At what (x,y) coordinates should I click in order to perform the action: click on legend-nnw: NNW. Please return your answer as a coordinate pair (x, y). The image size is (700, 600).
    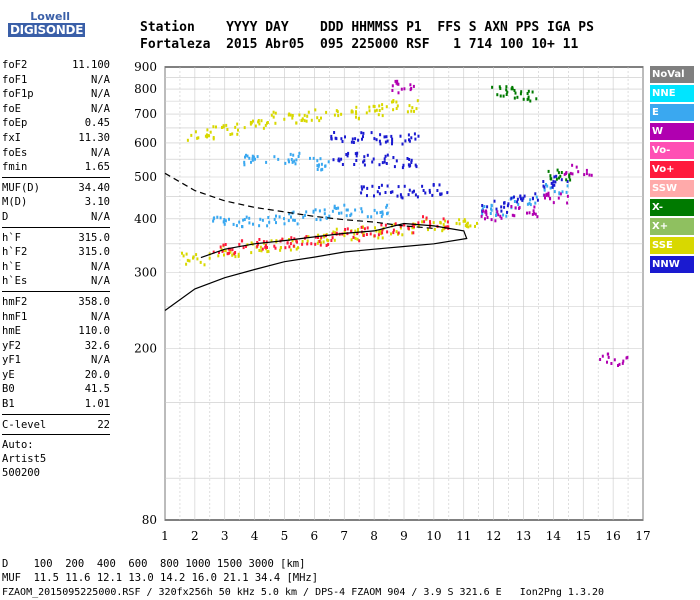
    Looking at the image, I should click on (672, 264).